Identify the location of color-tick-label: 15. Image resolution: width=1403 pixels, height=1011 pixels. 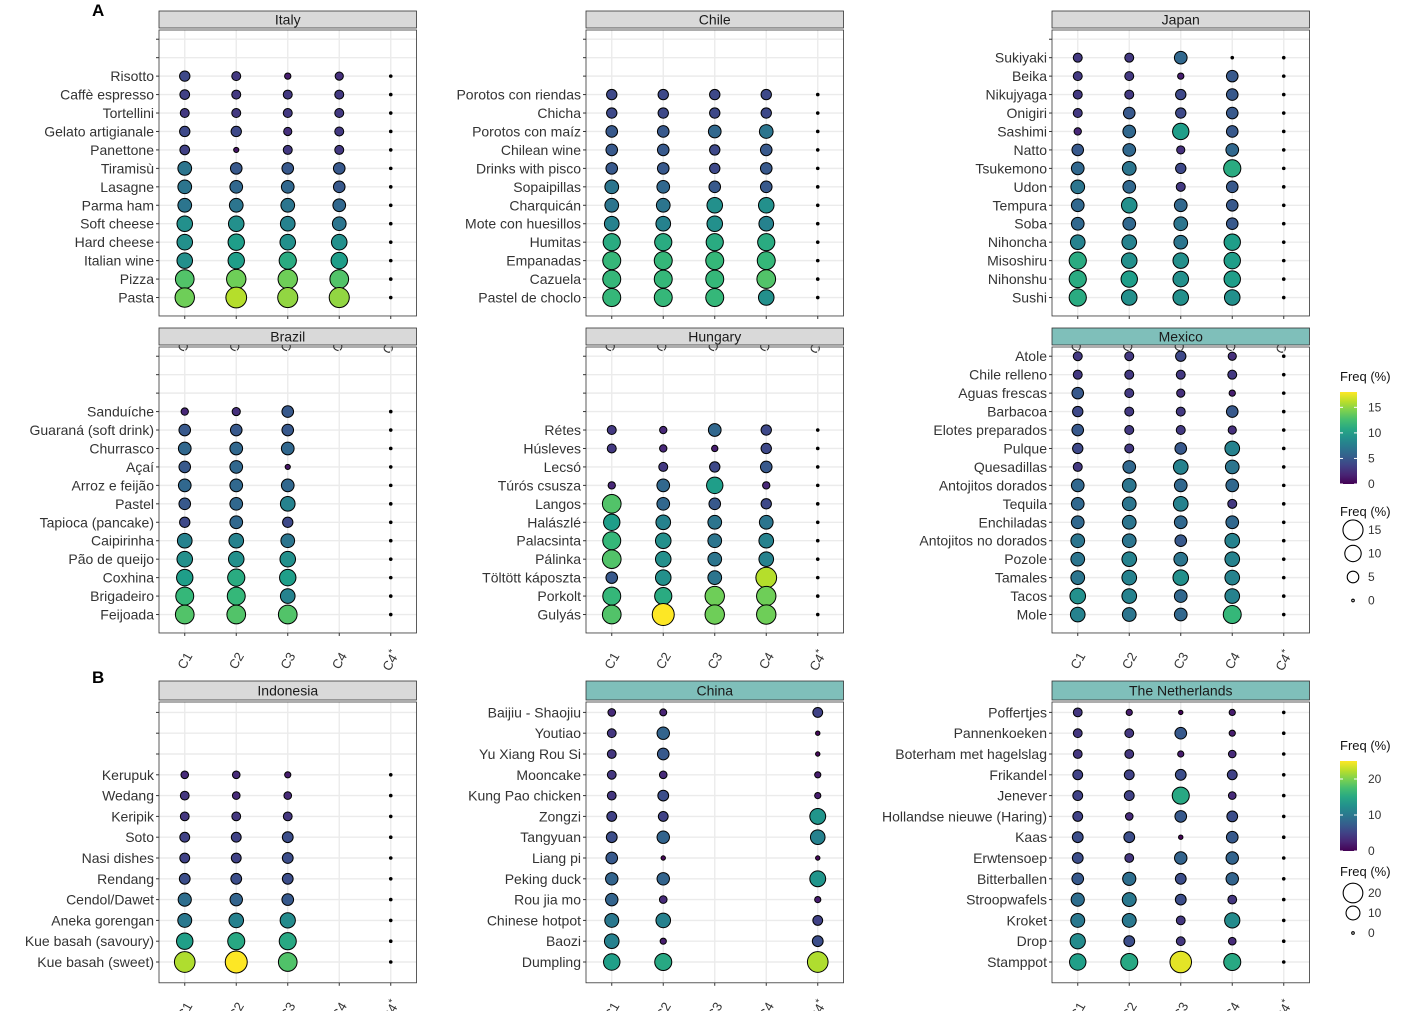
(1375, 407).